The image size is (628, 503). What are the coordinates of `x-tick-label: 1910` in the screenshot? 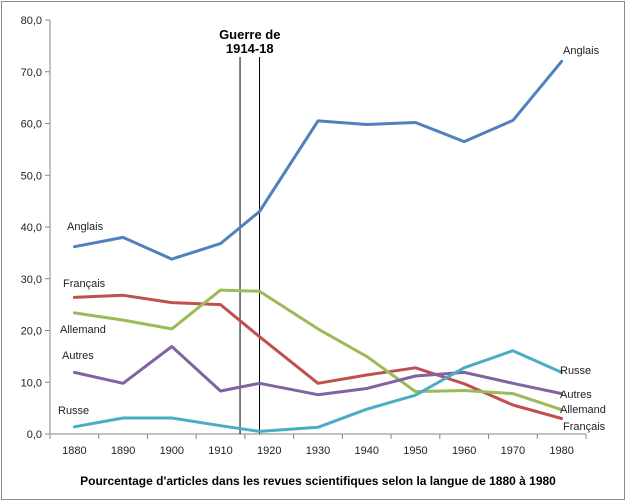 It's located at (220, 451).